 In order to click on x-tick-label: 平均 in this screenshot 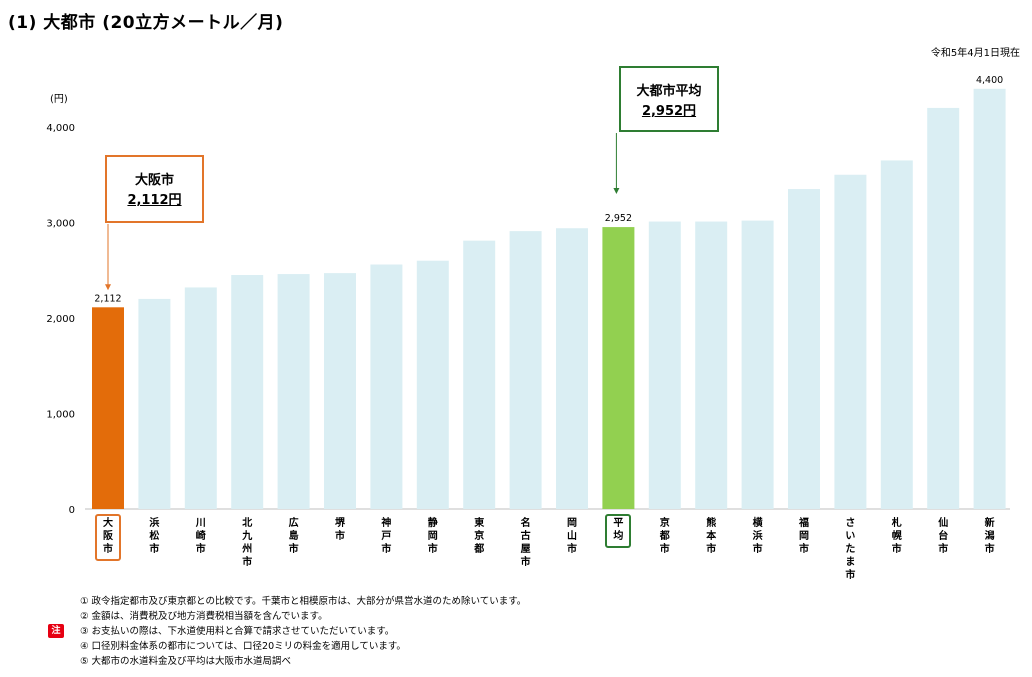, I will do `click(618, 530)`.